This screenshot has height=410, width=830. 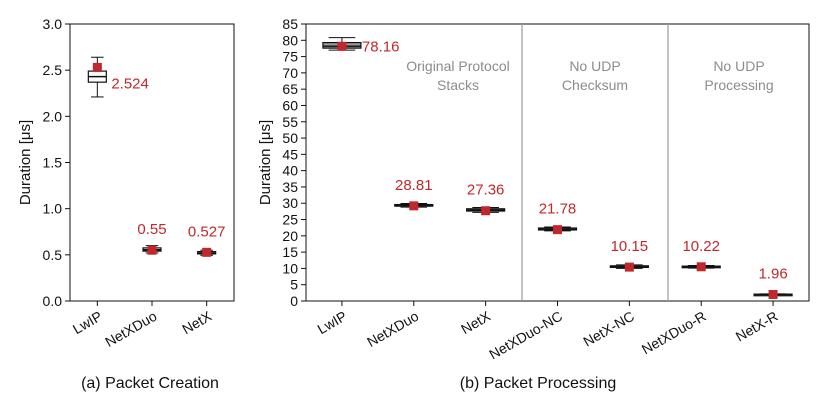 What do you see at coordinates (290, 105) in the screenshot?
I see `y-tick-label: 60` at bounding box center [290, 105].